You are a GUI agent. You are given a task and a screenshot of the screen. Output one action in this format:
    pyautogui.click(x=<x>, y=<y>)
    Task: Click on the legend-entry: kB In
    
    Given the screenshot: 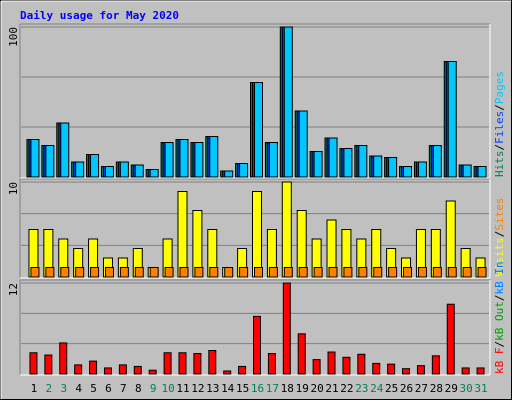 What is the action you would take?
    pyautogui.click(x=499, y=277)
    